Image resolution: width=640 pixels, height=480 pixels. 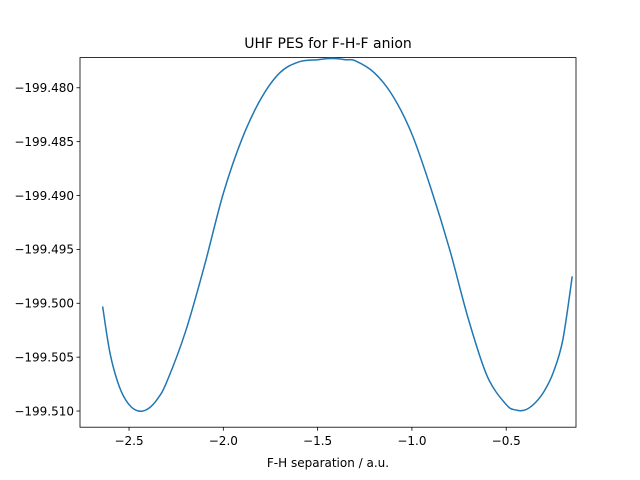 What do you see at coordinates (506, 441) in the screenshot?
I see `x-tick-label: −0.5` at bounding box center [506, 441].